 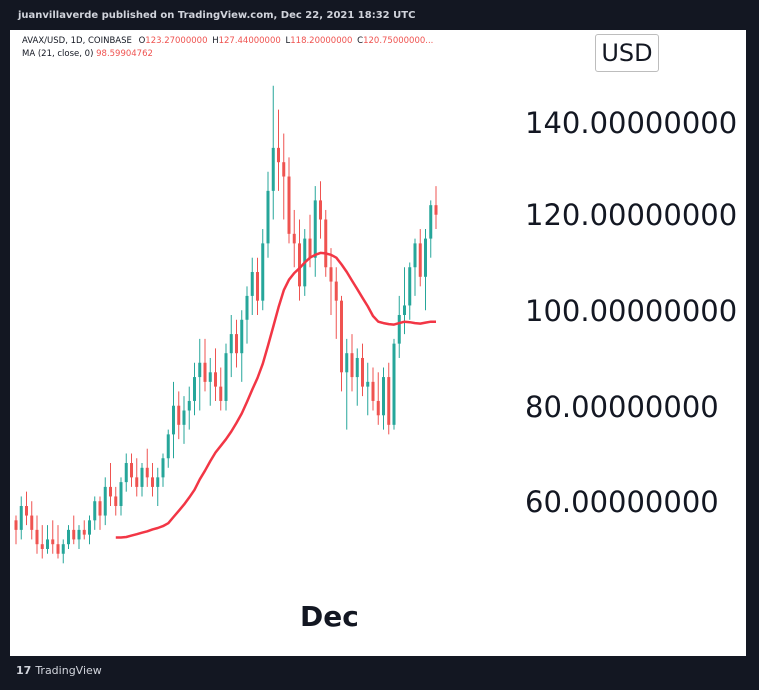 I want to click on tradingview-logo: 17 TradingView, so click(x=59, y=670).